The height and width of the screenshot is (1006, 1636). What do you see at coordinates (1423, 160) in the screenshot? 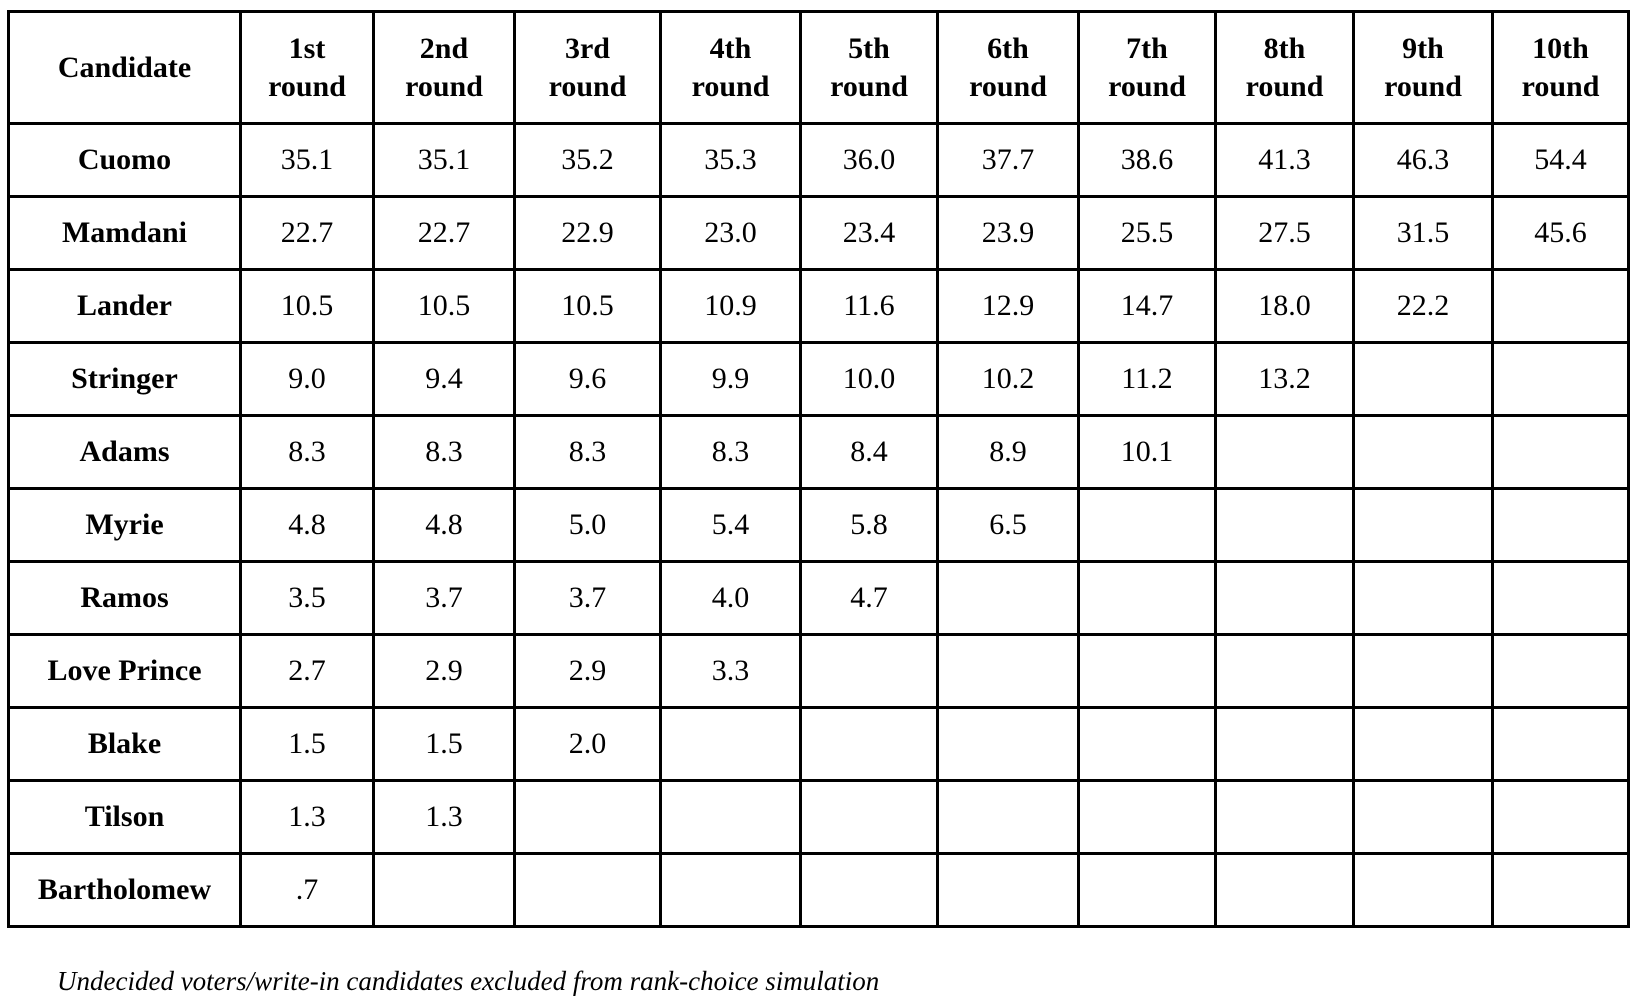
I see `value-cell: 46.3` at bounding box center [1423, 160].